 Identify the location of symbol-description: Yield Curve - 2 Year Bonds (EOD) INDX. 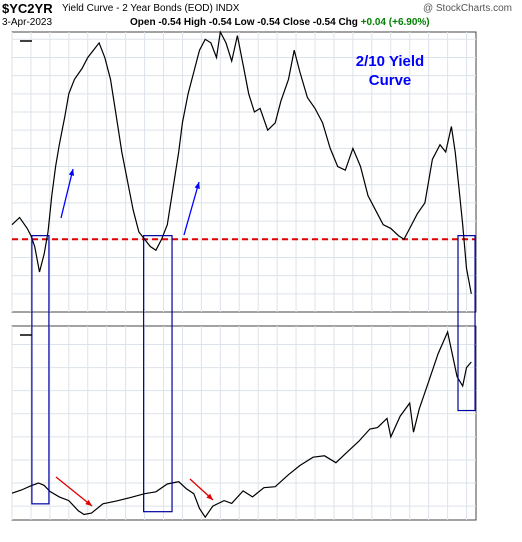
(151, 8).